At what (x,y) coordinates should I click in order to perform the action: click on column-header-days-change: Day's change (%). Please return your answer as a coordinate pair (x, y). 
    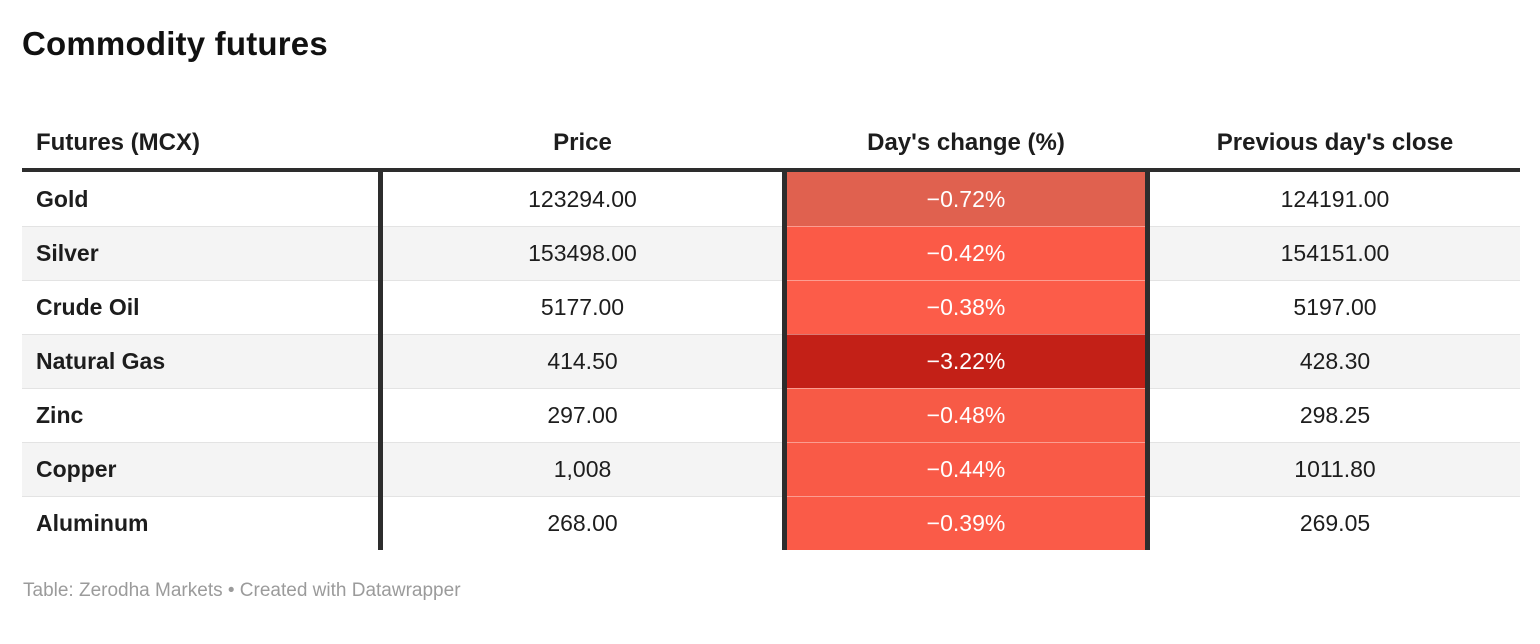
    Looking at the image, I should click on (966, 142).